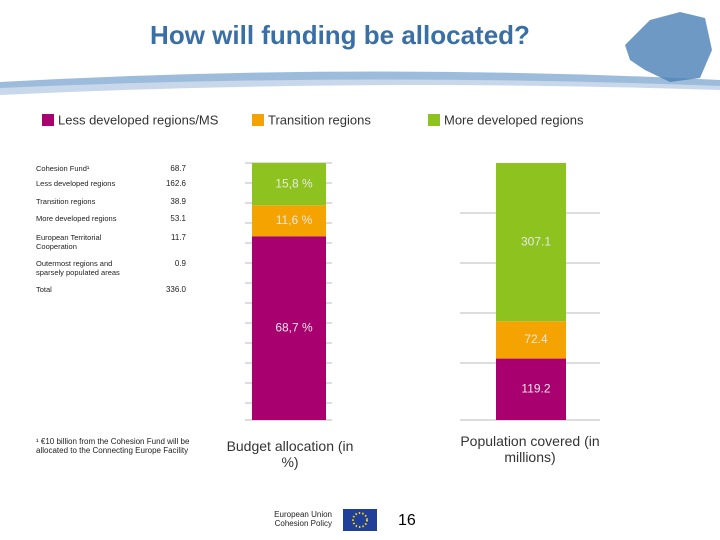 This screenshot has height=540, width=720. What do you see at coordinates (303, 519) in the screenshot?
I see `footer-org: European Union Cohesion Policy` at bounding box center [303, 519].